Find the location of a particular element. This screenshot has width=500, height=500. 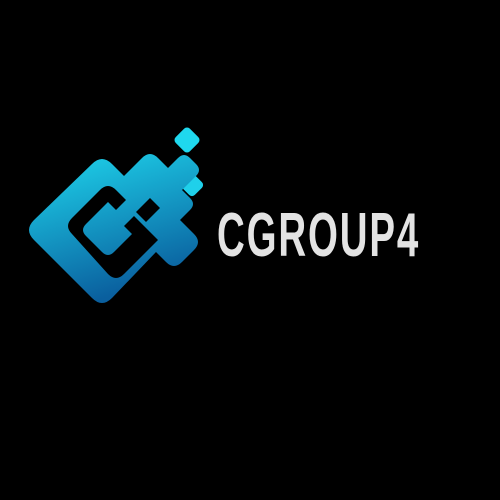

cgroup4-logo-icon is located at coordinates (116, 215).